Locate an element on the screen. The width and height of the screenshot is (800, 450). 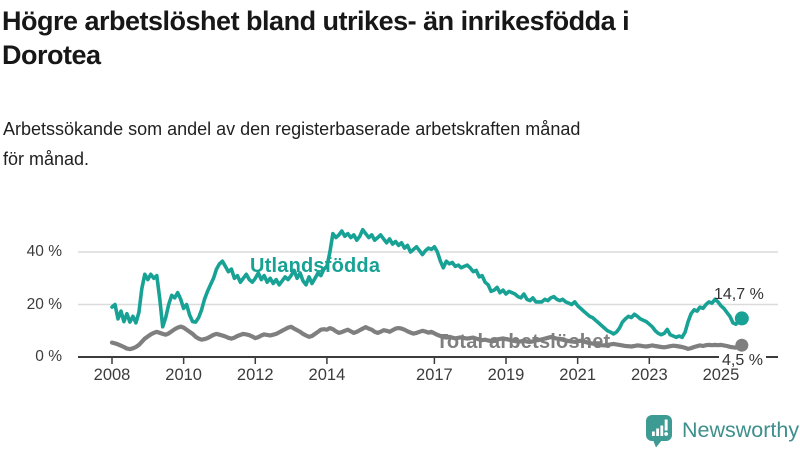
series-label-utlandsfodda: Utlandsfödda is located at coordinates (315, 266).